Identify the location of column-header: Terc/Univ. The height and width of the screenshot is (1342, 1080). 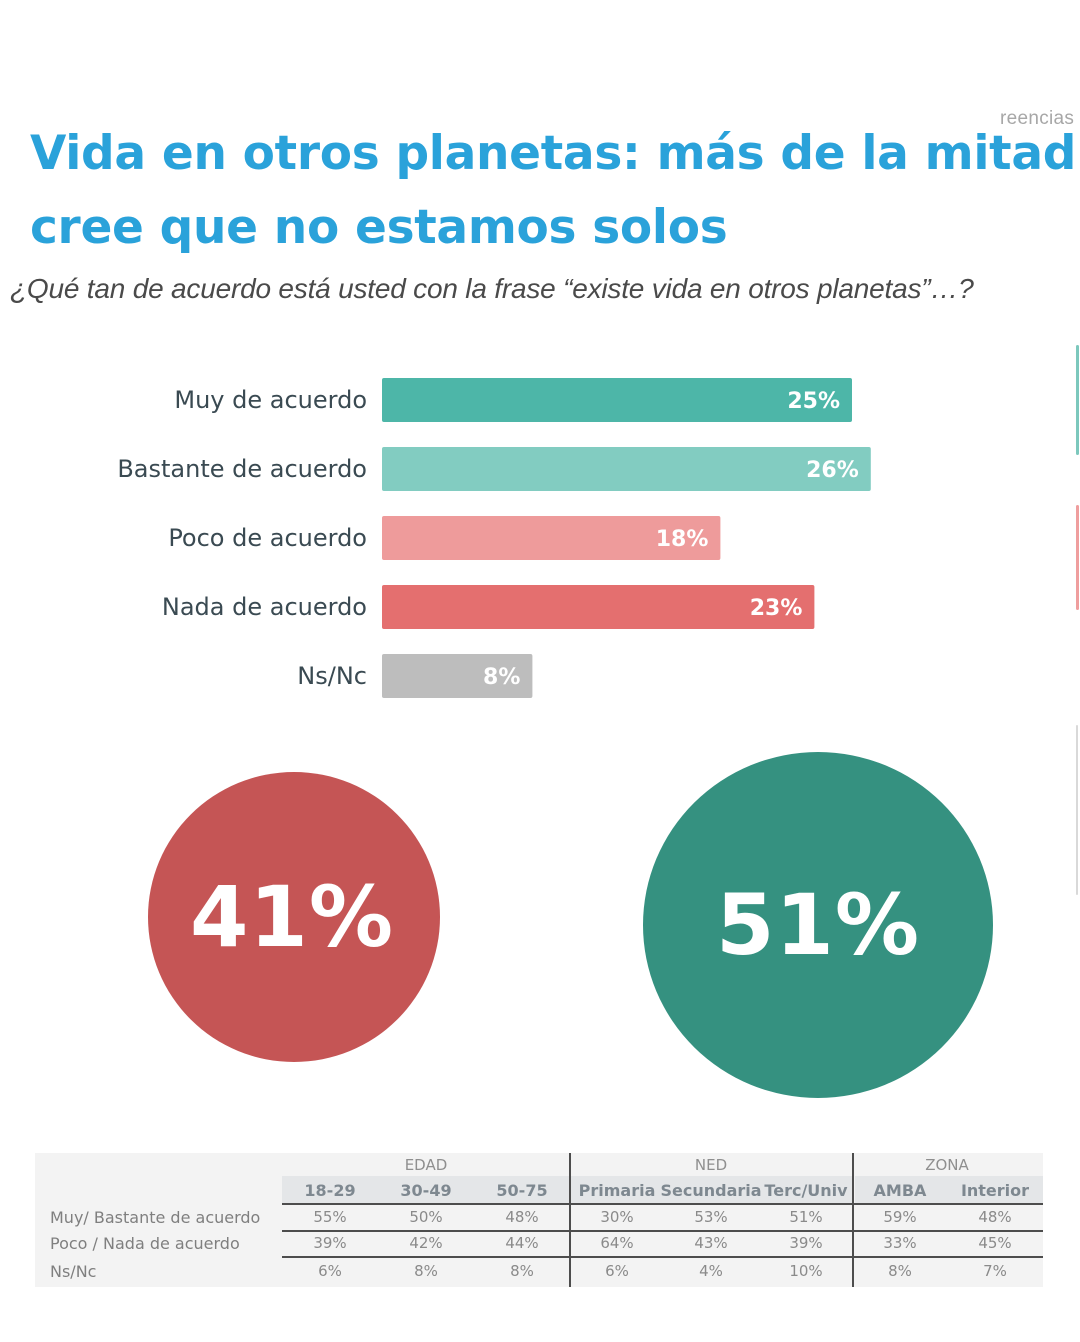
(806, 1190).